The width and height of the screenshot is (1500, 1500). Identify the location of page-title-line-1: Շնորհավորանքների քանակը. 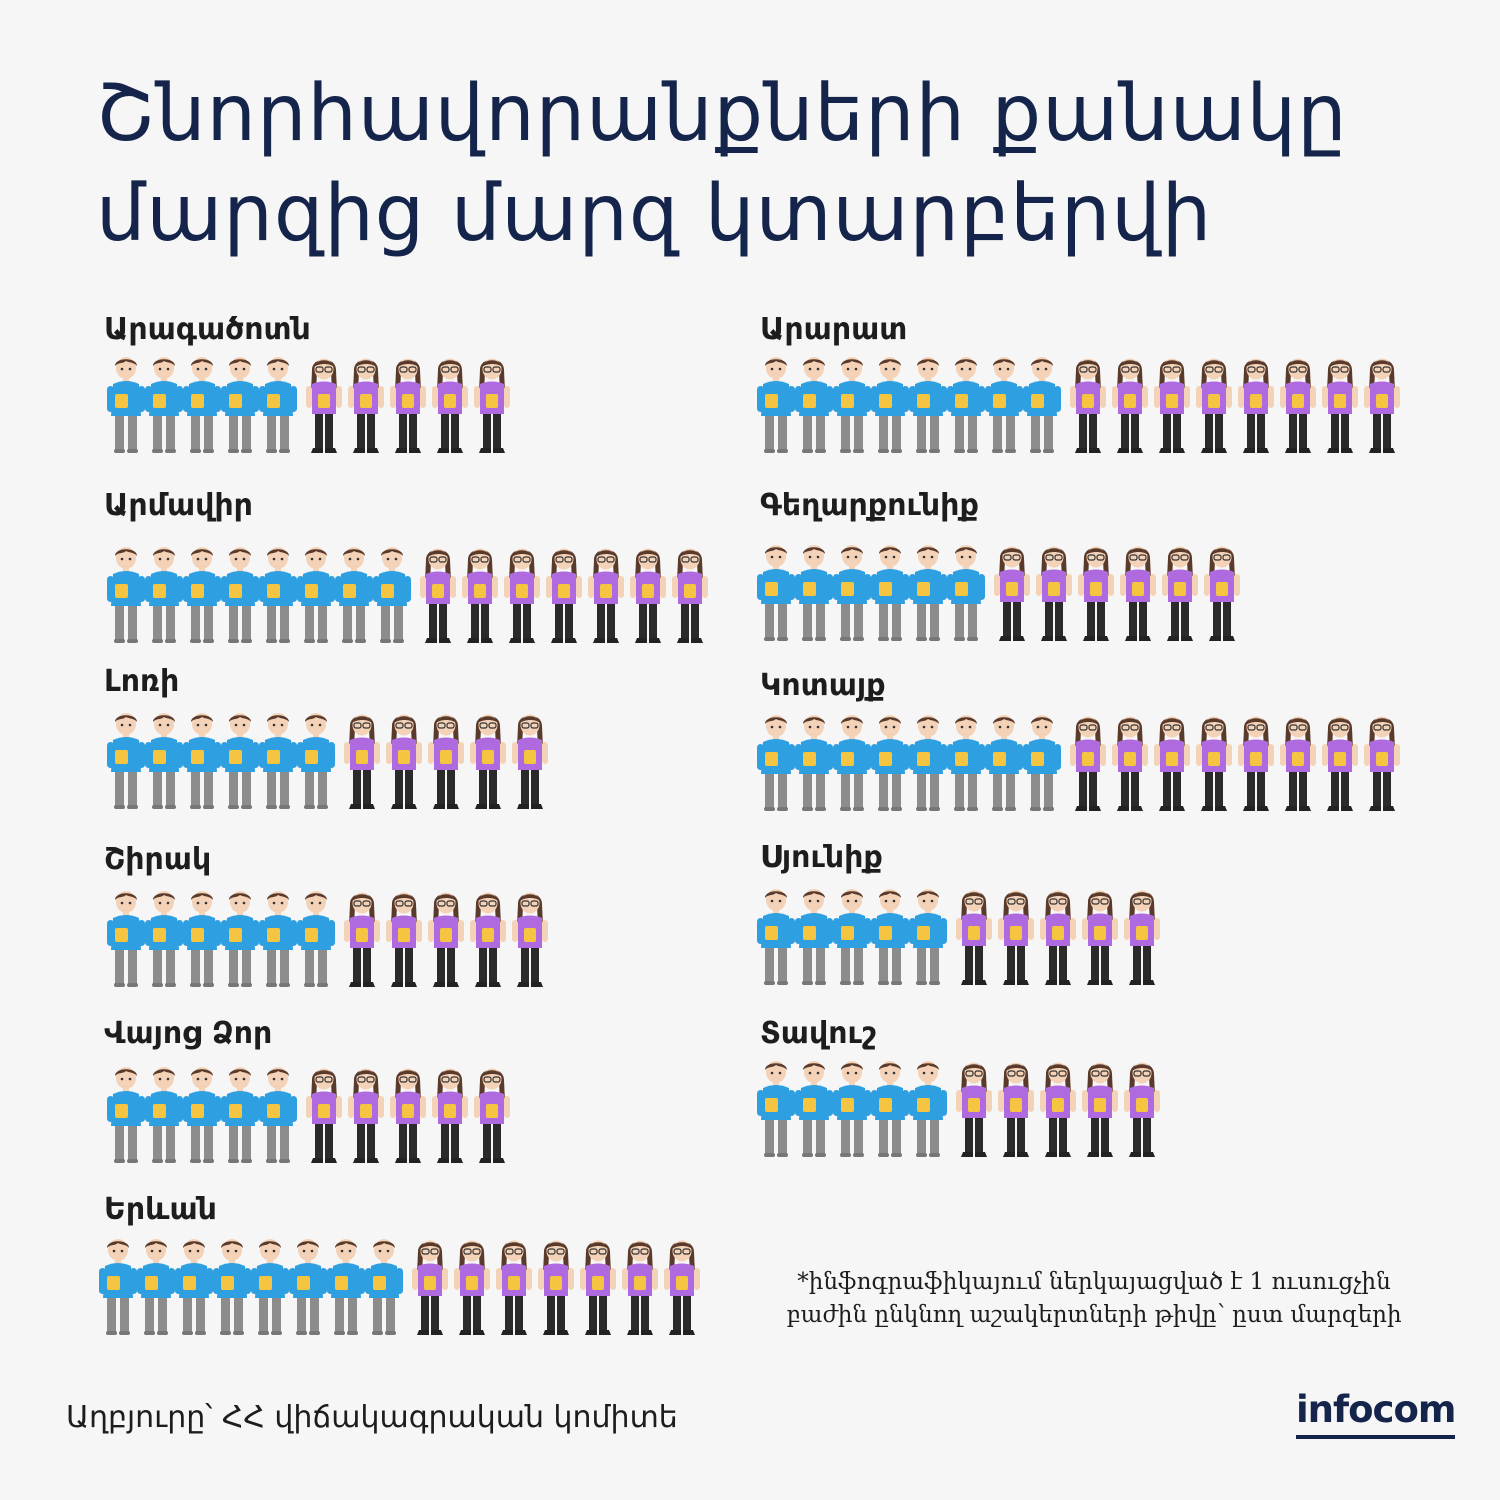
(722, 114).